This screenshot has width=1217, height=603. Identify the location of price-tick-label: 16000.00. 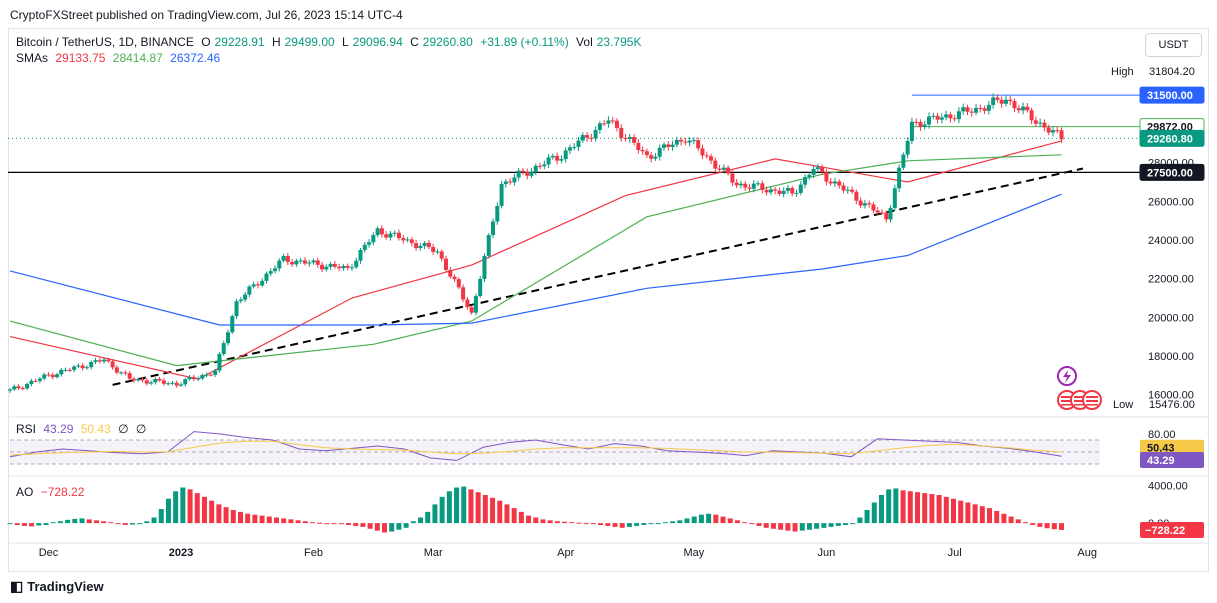
(1171, 396).